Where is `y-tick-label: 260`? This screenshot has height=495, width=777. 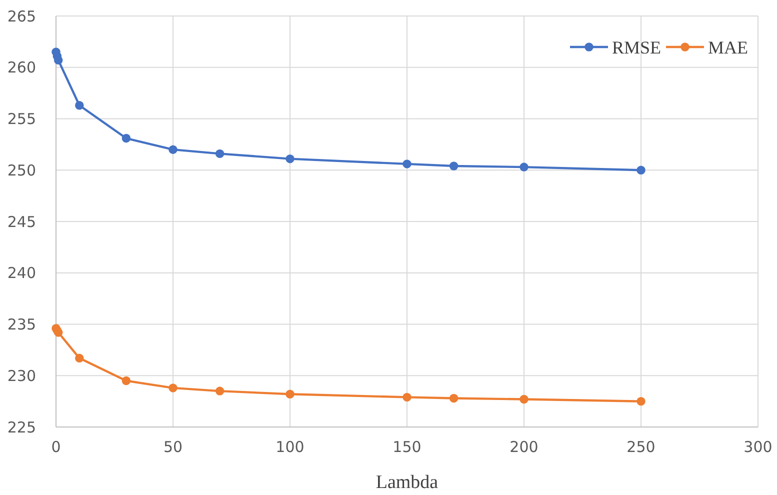 y-tick-label: 260 is located at coordinates (21, 67).